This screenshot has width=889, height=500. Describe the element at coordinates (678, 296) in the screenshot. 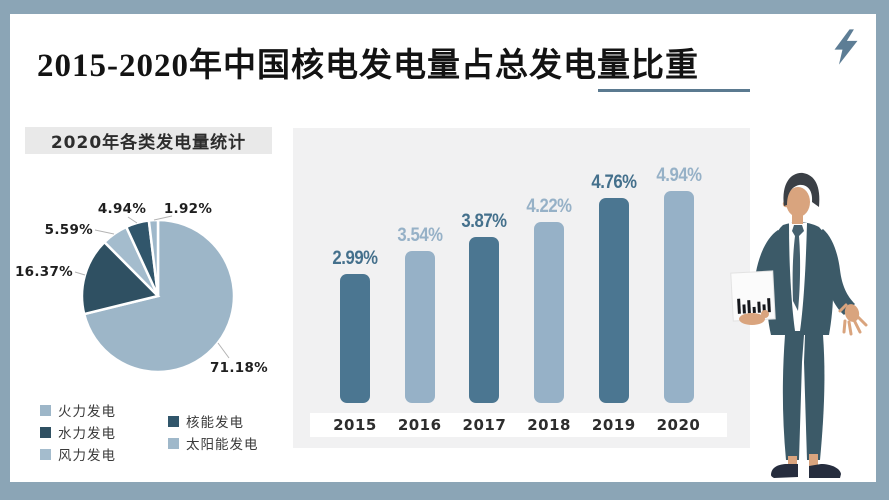

I see `bar-2020` at that location.